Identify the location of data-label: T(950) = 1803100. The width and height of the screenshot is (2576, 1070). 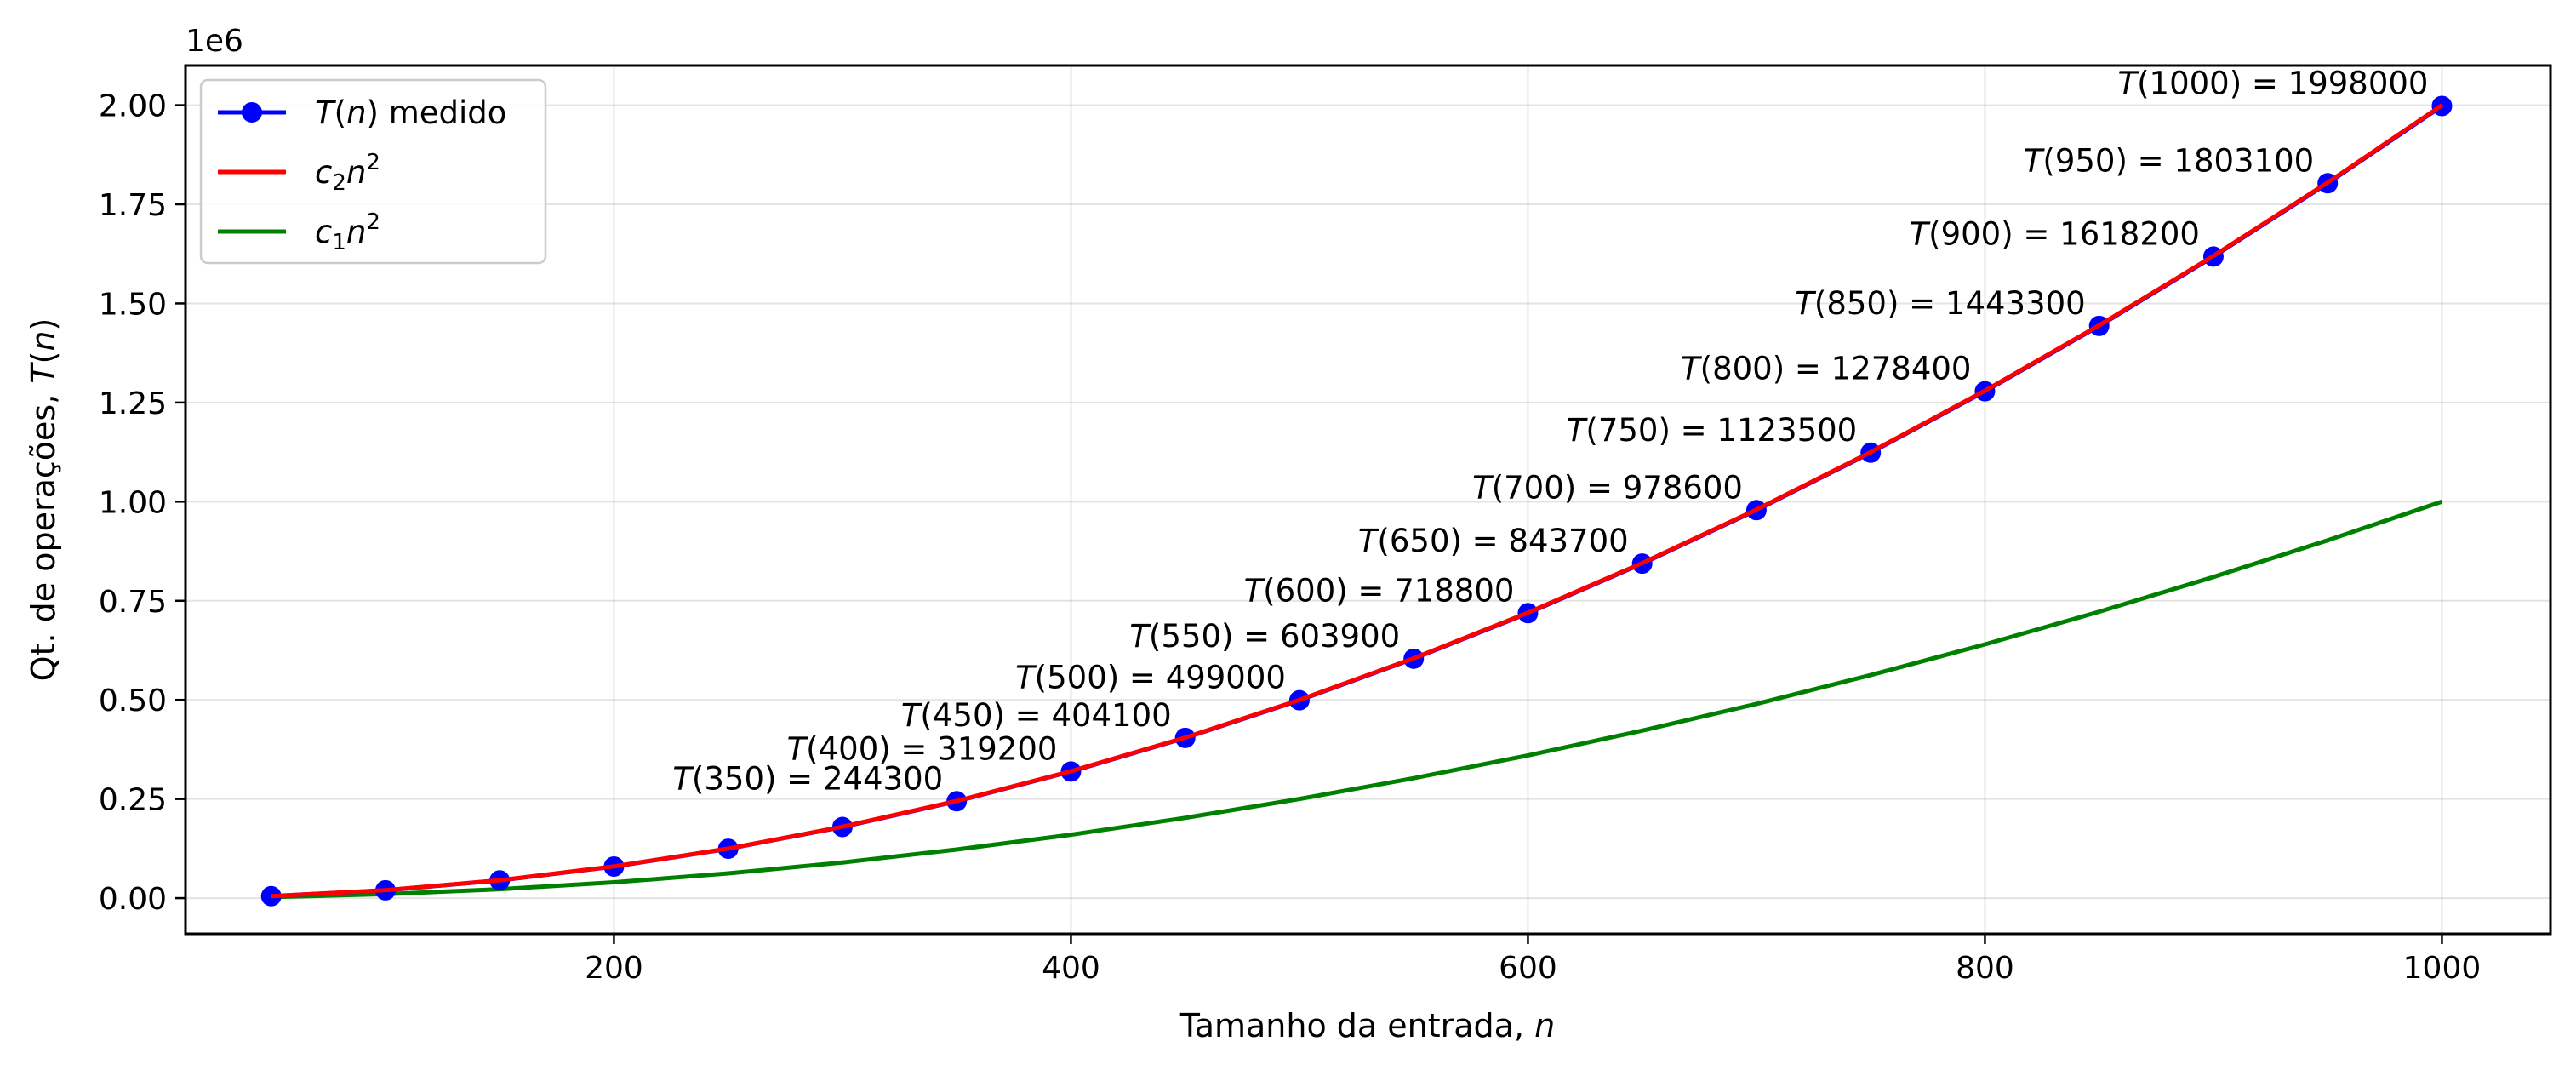
(2169, 160).